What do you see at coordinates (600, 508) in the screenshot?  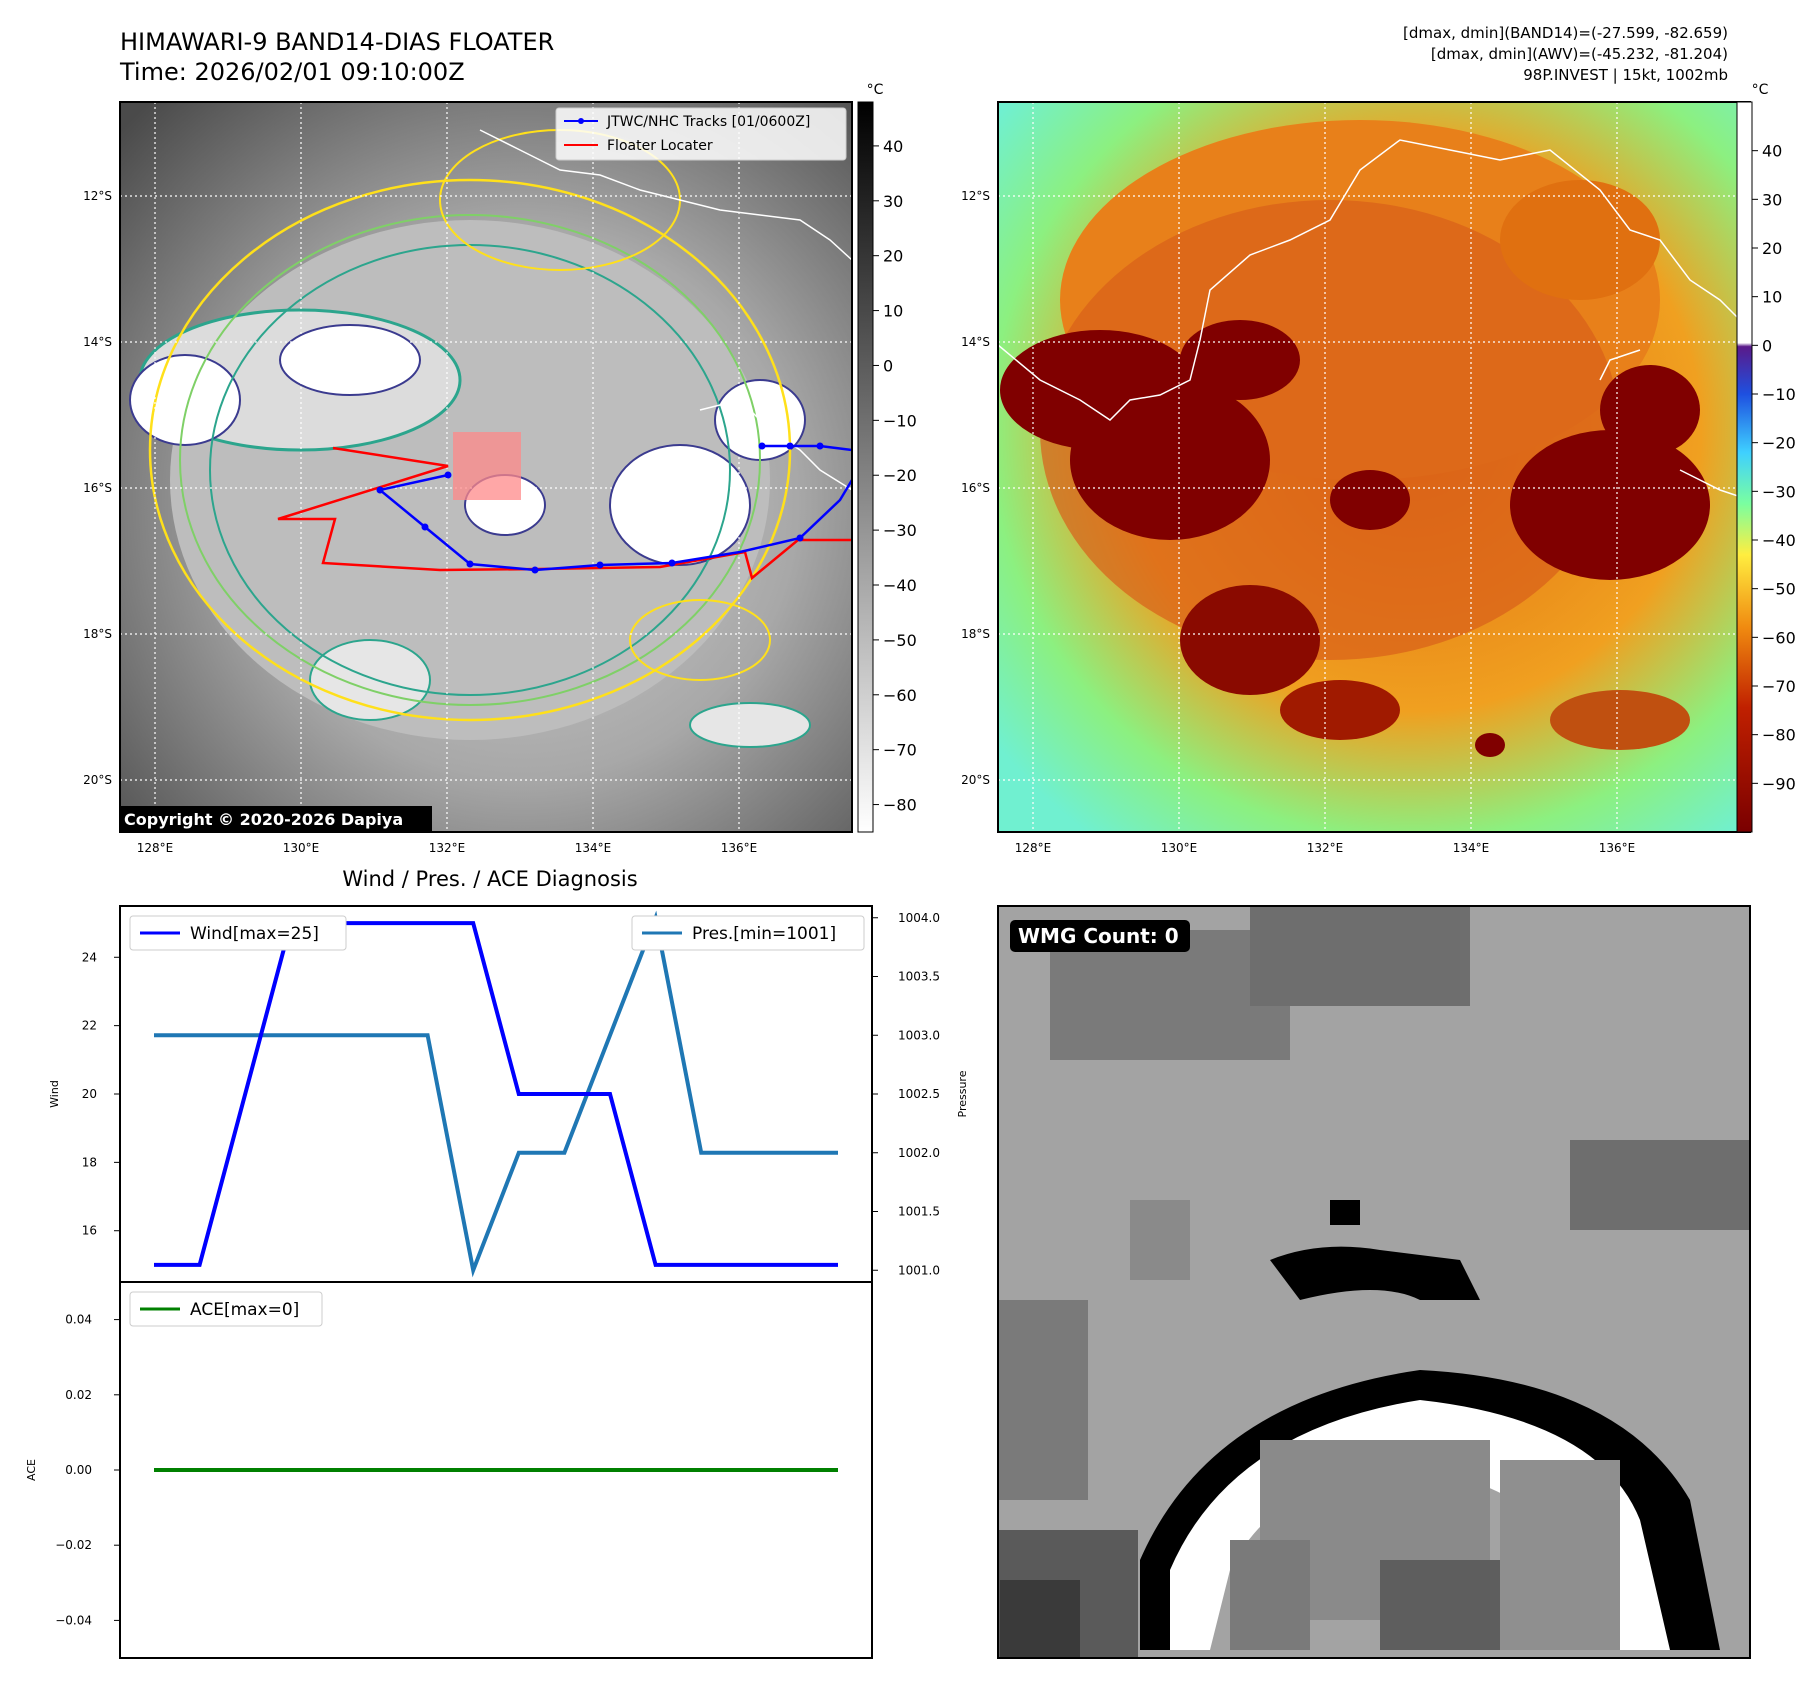 I see `jtwc-track-points` at bounding box center [600, 508].